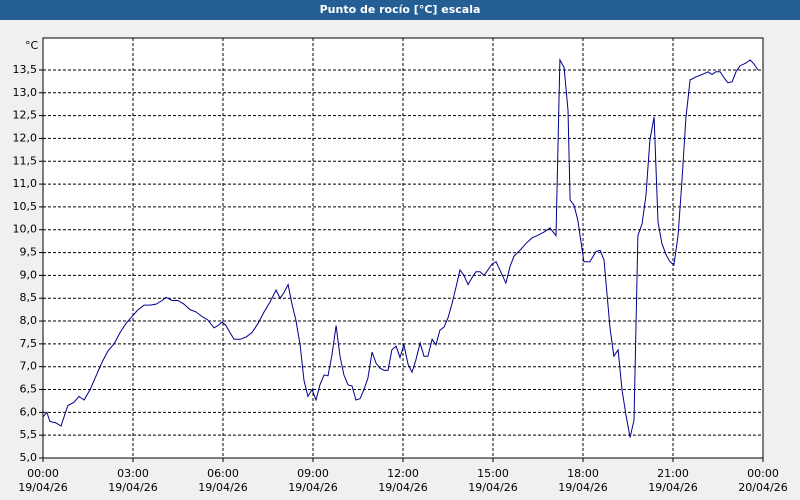 Image resolution: width=800 pixels, height=500 pixels. I want to click on chart-title: Punto de rocío [°C] escala, so click(400, 10).